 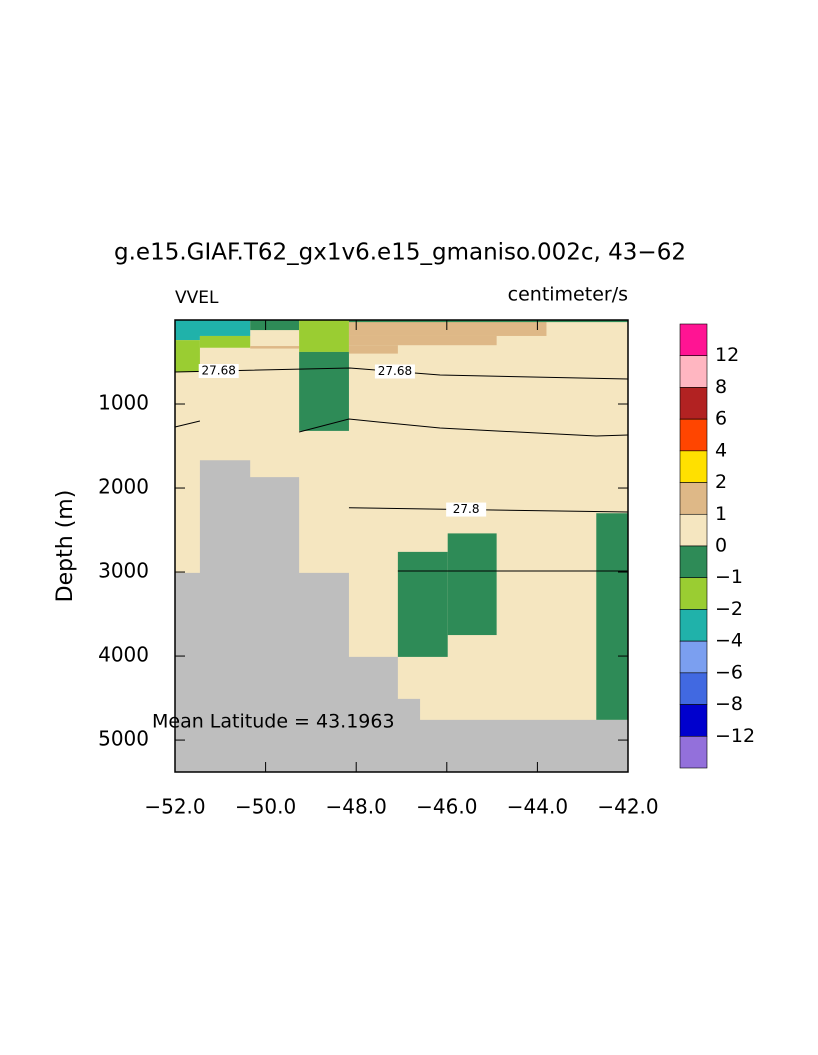 I want to click on y-tick-label: 5000, so click(x=123, y=739).